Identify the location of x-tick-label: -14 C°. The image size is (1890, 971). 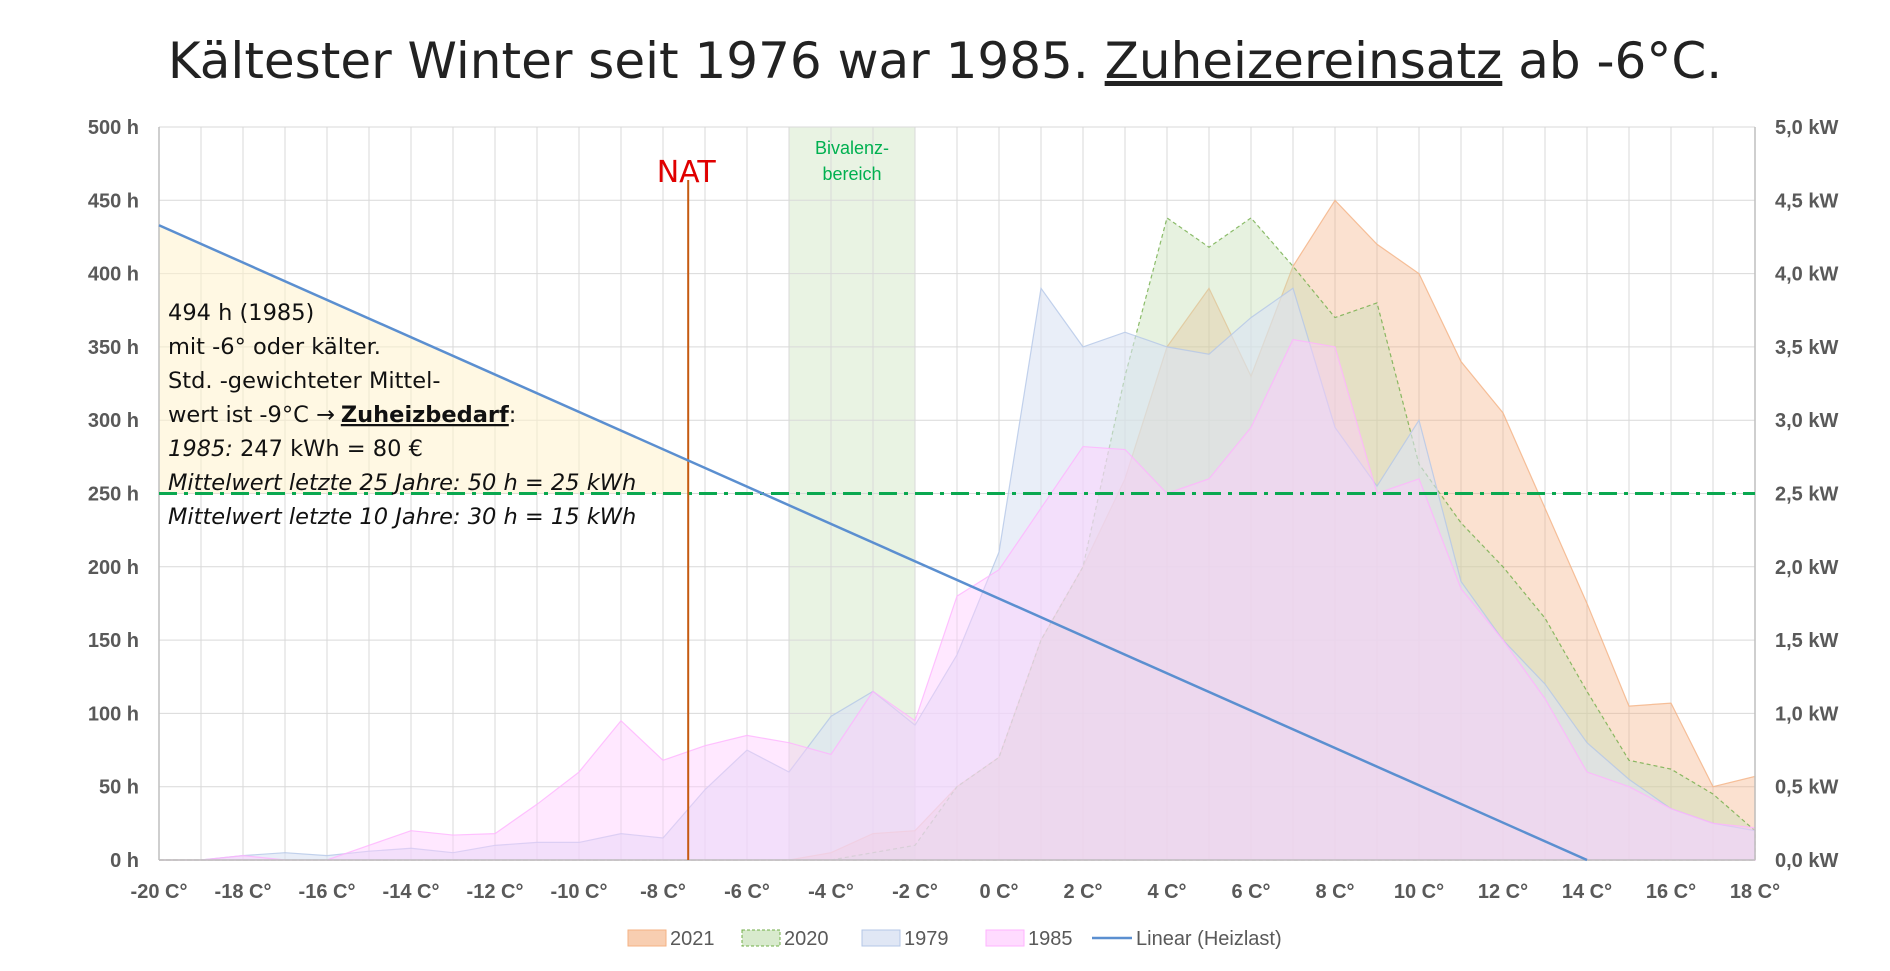
(411, 892).